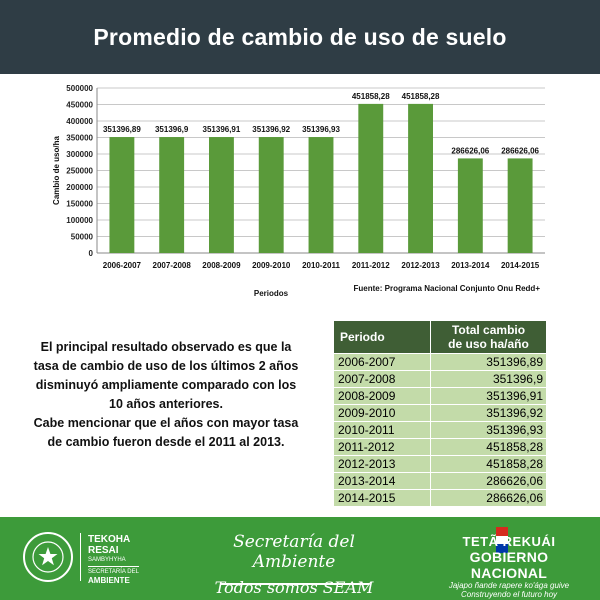 This screenshot has width=600, height=600. I want to click on x-tick-label: 2006-2007, so click(122, 265).